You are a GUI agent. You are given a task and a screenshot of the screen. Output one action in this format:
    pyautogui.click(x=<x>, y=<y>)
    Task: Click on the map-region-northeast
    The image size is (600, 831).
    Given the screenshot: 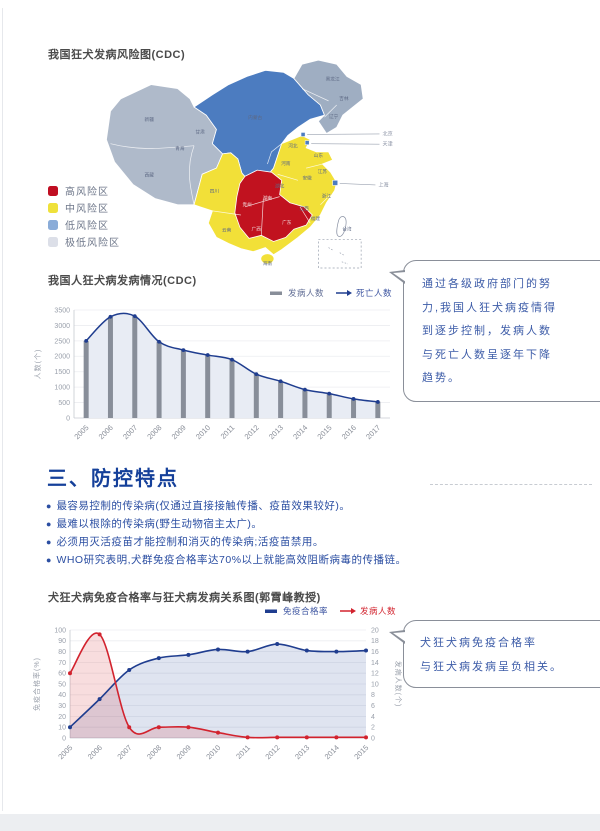 What is the action you would take?
    pyautogui.click(x=328, y=97)
    